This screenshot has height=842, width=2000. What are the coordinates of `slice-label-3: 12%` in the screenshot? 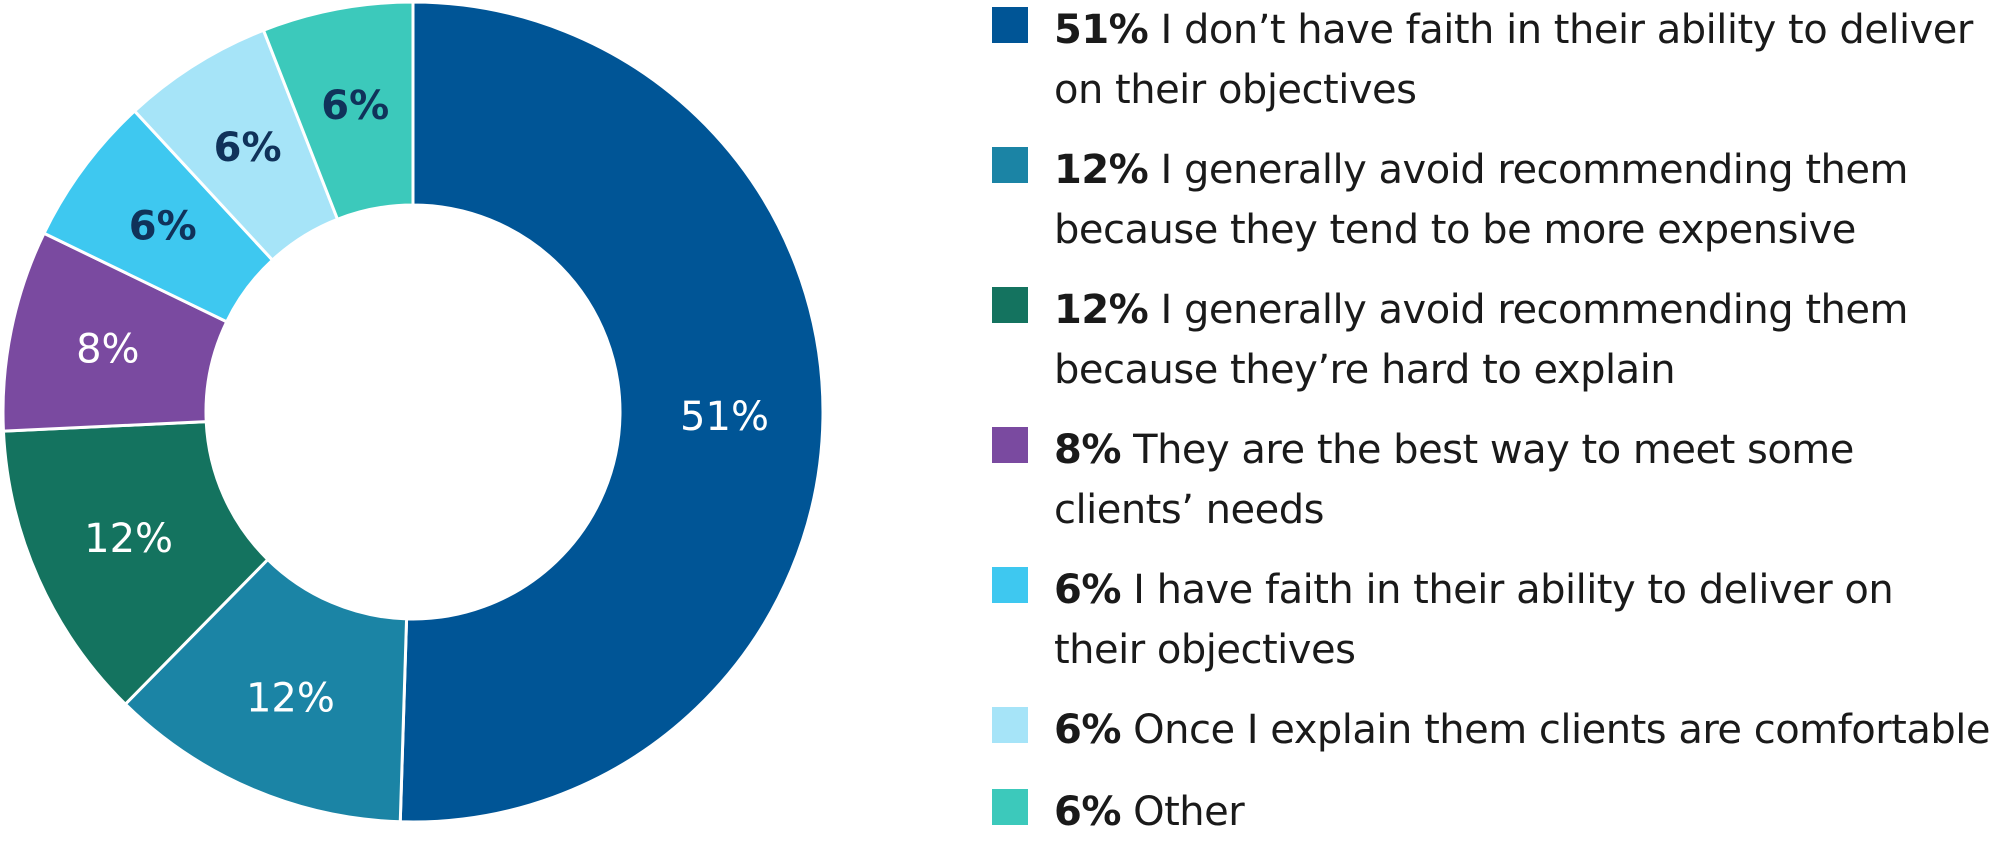 It's located at (128, 539).